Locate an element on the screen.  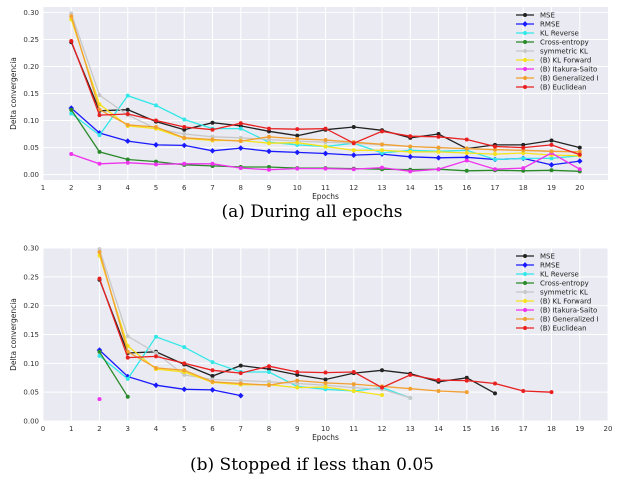
x-tick-label: 4 is located at coordinates (128, 188).